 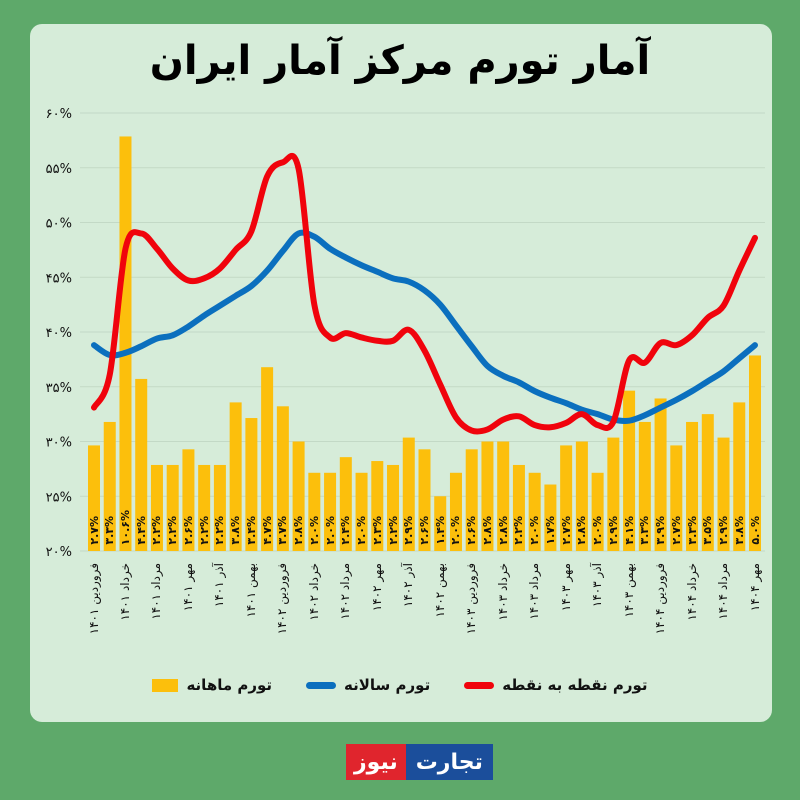 I want to click on legend-item-annual: تورم سالانه, so click(x=368, y=685).